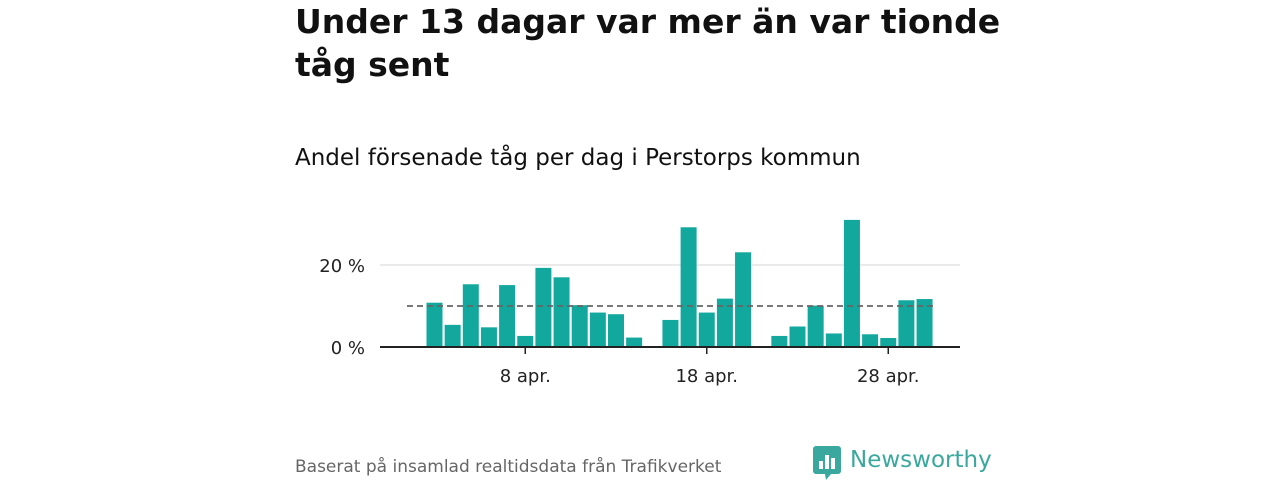  I want to click on x-tick-label: 28 apr., so click(888, 376).